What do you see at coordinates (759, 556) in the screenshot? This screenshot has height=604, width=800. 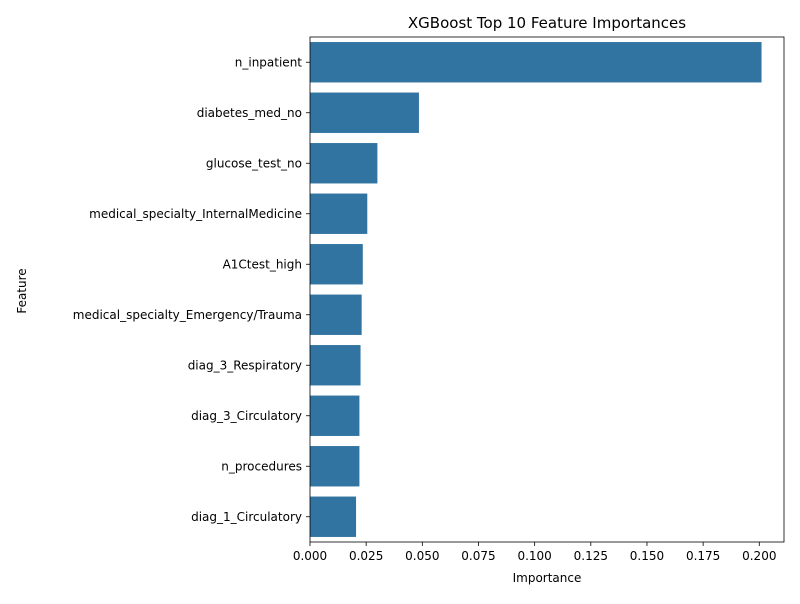 I see `x-tick-label-8: 0.200` at bounding box center [759, 556].